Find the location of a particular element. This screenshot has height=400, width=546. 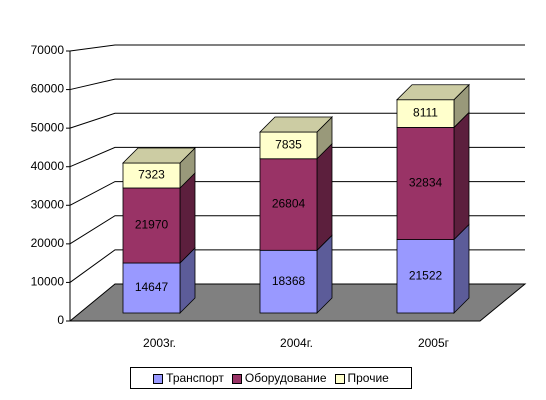

legend-item: Транспорт is located at coordinates (188, 378).